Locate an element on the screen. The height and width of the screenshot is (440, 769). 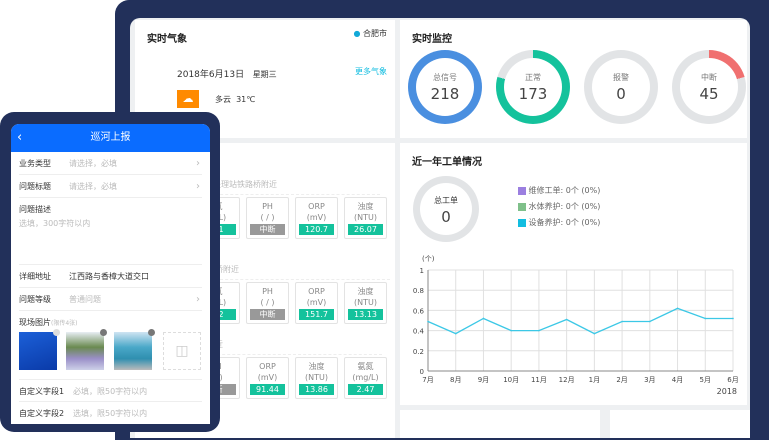
weather-title: 实时气象 is located at coordinates (167, 39).